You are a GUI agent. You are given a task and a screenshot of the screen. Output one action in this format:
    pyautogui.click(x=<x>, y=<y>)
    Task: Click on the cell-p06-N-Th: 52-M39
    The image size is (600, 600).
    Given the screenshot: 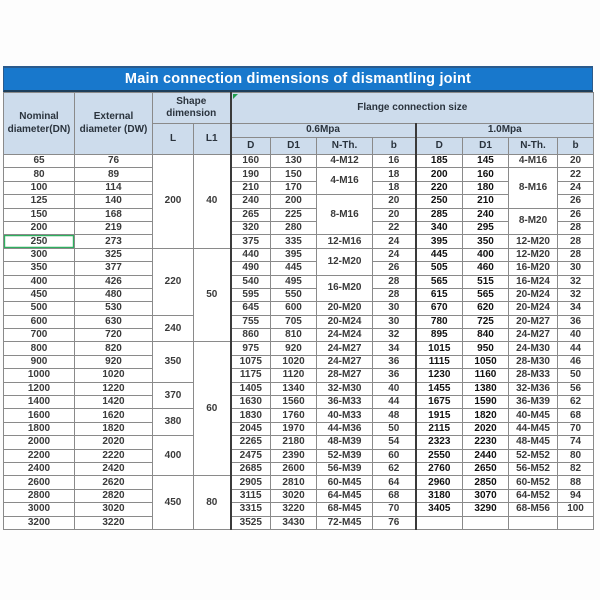 What is the action you would take?
    pyautogui.click(x=345, y=455)
    